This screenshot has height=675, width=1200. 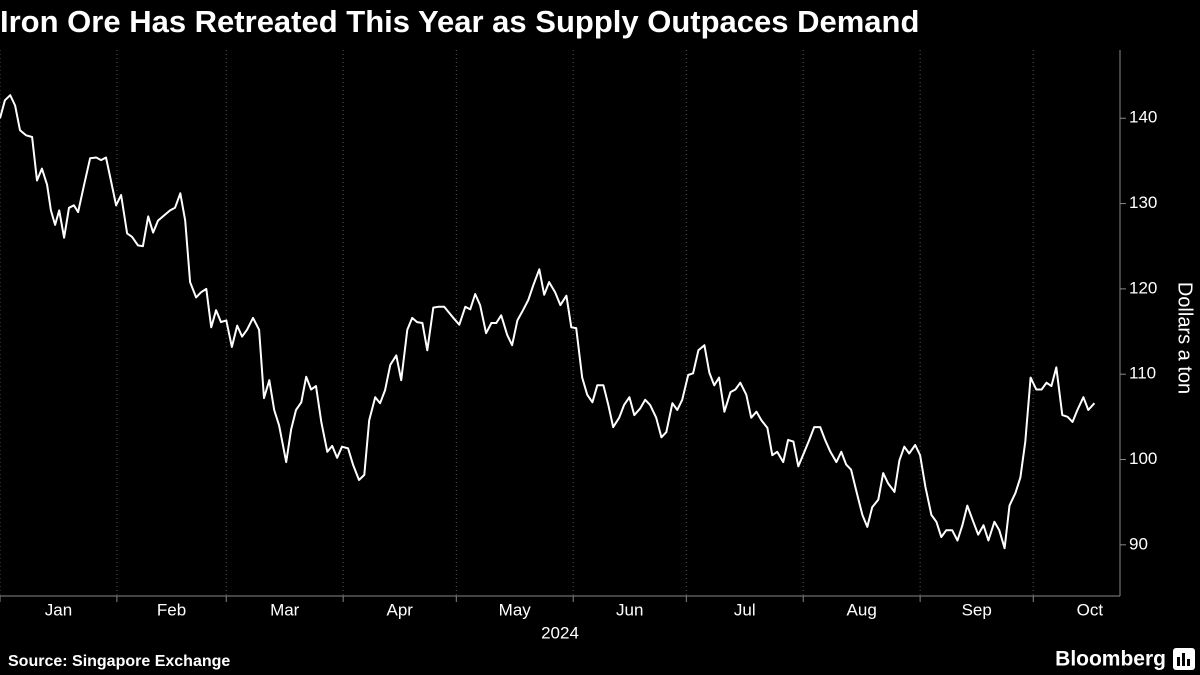 What do you see at coordinates (1142, 373) in the screenshot?
I see `y-tick-label: 110` at bounding box center [1142, 373].